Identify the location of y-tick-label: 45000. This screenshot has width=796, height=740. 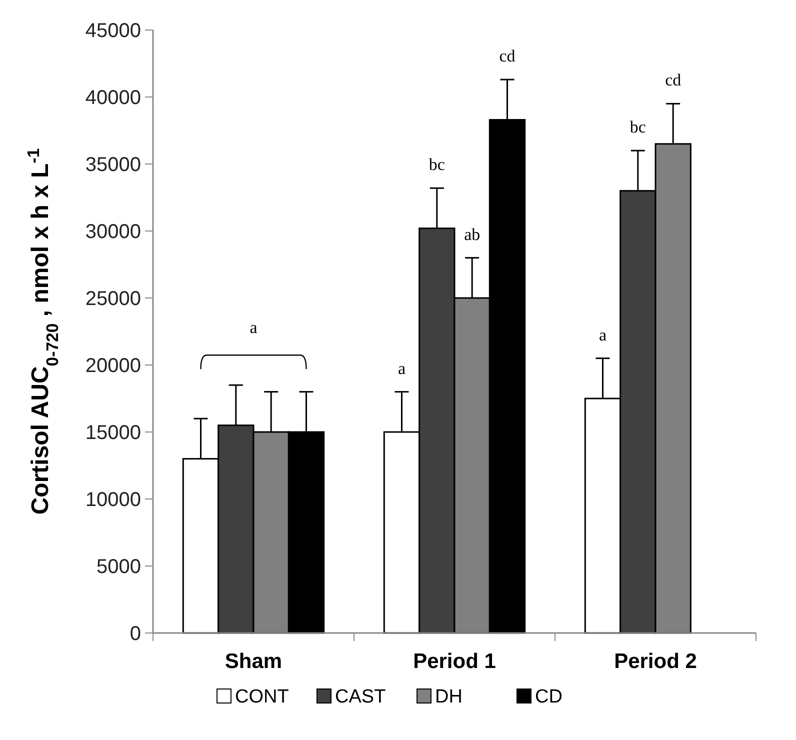
(113, 31).